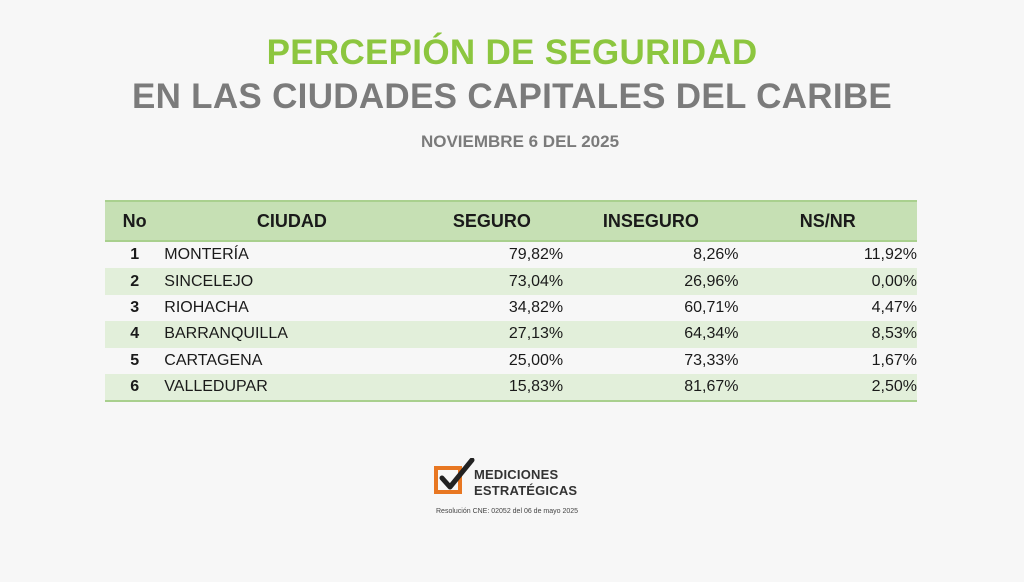 Image resolution: width=1024 pixels, height=582 pixels. Describe the element at coordinates (292, 388) in the screenshot. I see `cell-city: VALLEDUPAR` at that location.